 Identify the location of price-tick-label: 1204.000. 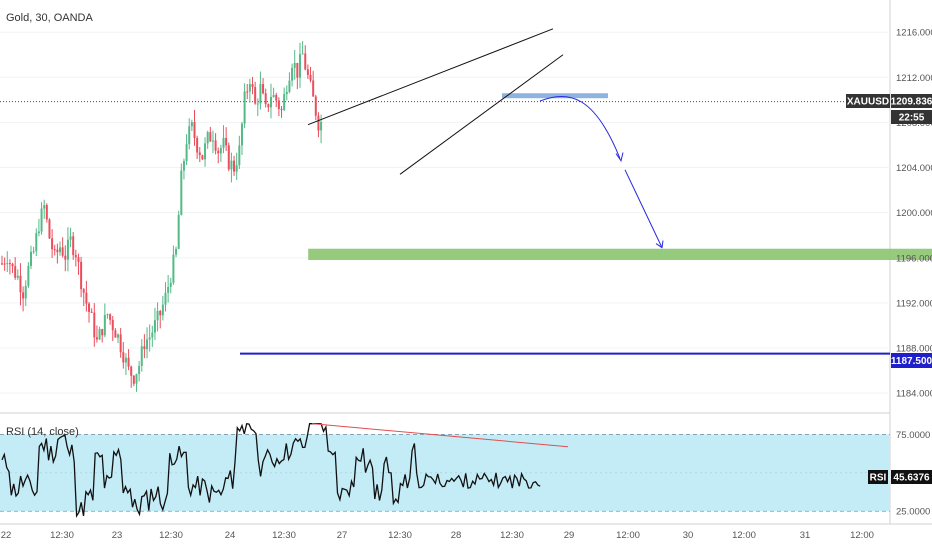
(914, 168).